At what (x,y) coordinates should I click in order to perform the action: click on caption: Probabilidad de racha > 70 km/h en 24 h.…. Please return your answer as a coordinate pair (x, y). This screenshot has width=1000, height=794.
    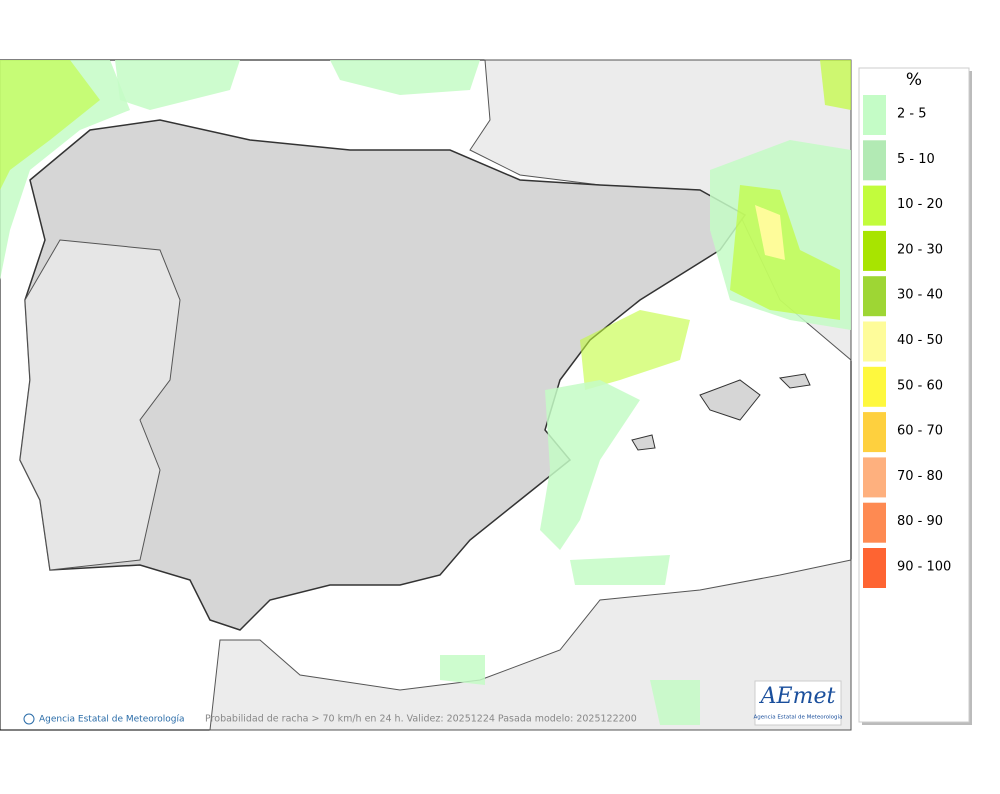
    Looking at the image, I should click on (421, 719).